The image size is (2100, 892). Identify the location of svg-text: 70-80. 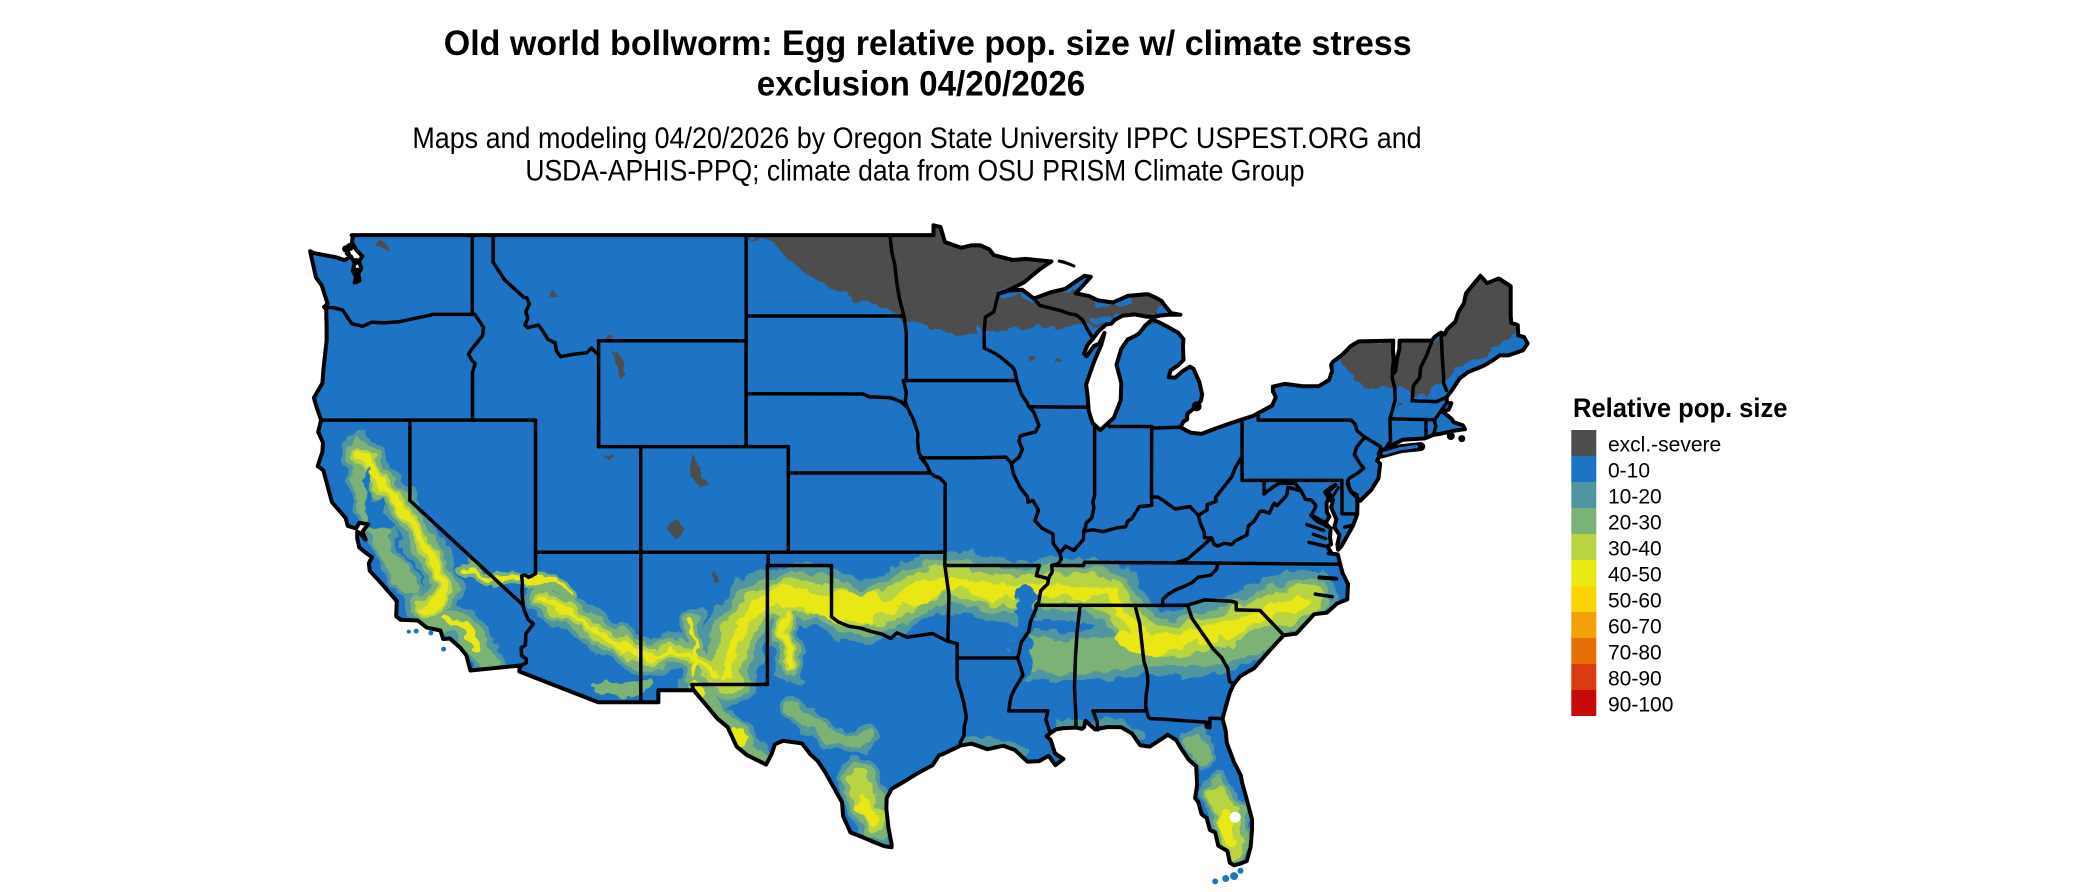
(1635, 653).